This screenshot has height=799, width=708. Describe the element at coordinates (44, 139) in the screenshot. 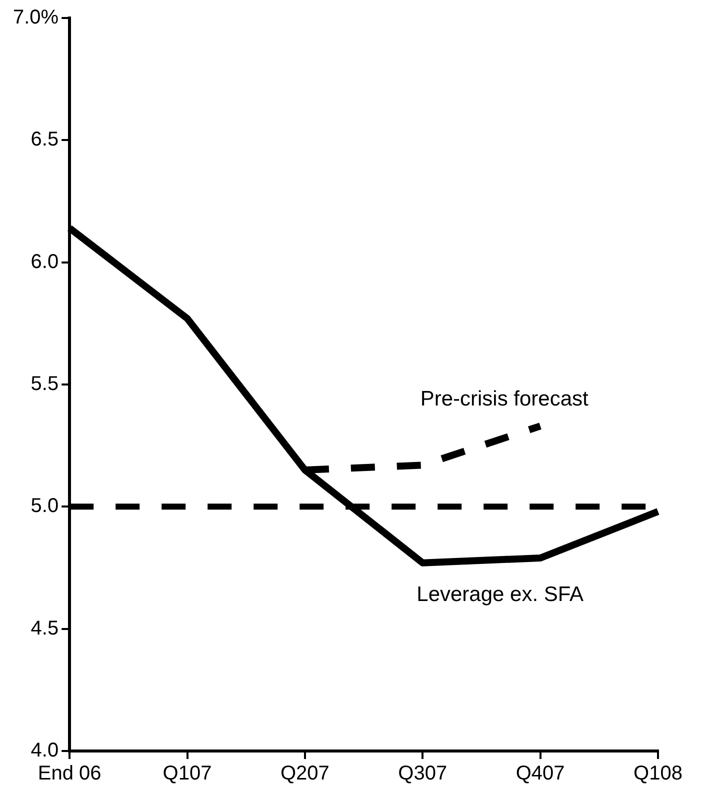

I see `y-tick-label: 6.5` at that location.